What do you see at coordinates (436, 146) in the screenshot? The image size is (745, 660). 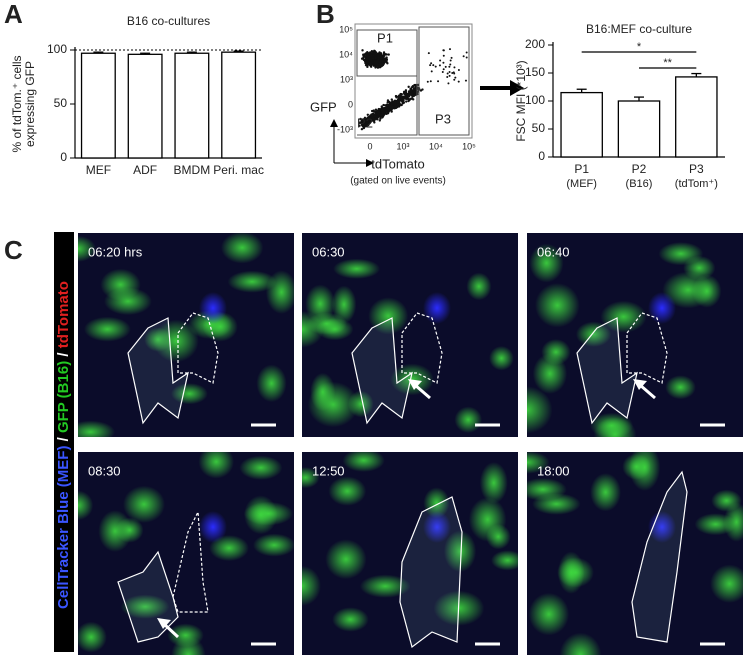 I see `x-tick-label: 10⁴` at bounding box center [436, 146].